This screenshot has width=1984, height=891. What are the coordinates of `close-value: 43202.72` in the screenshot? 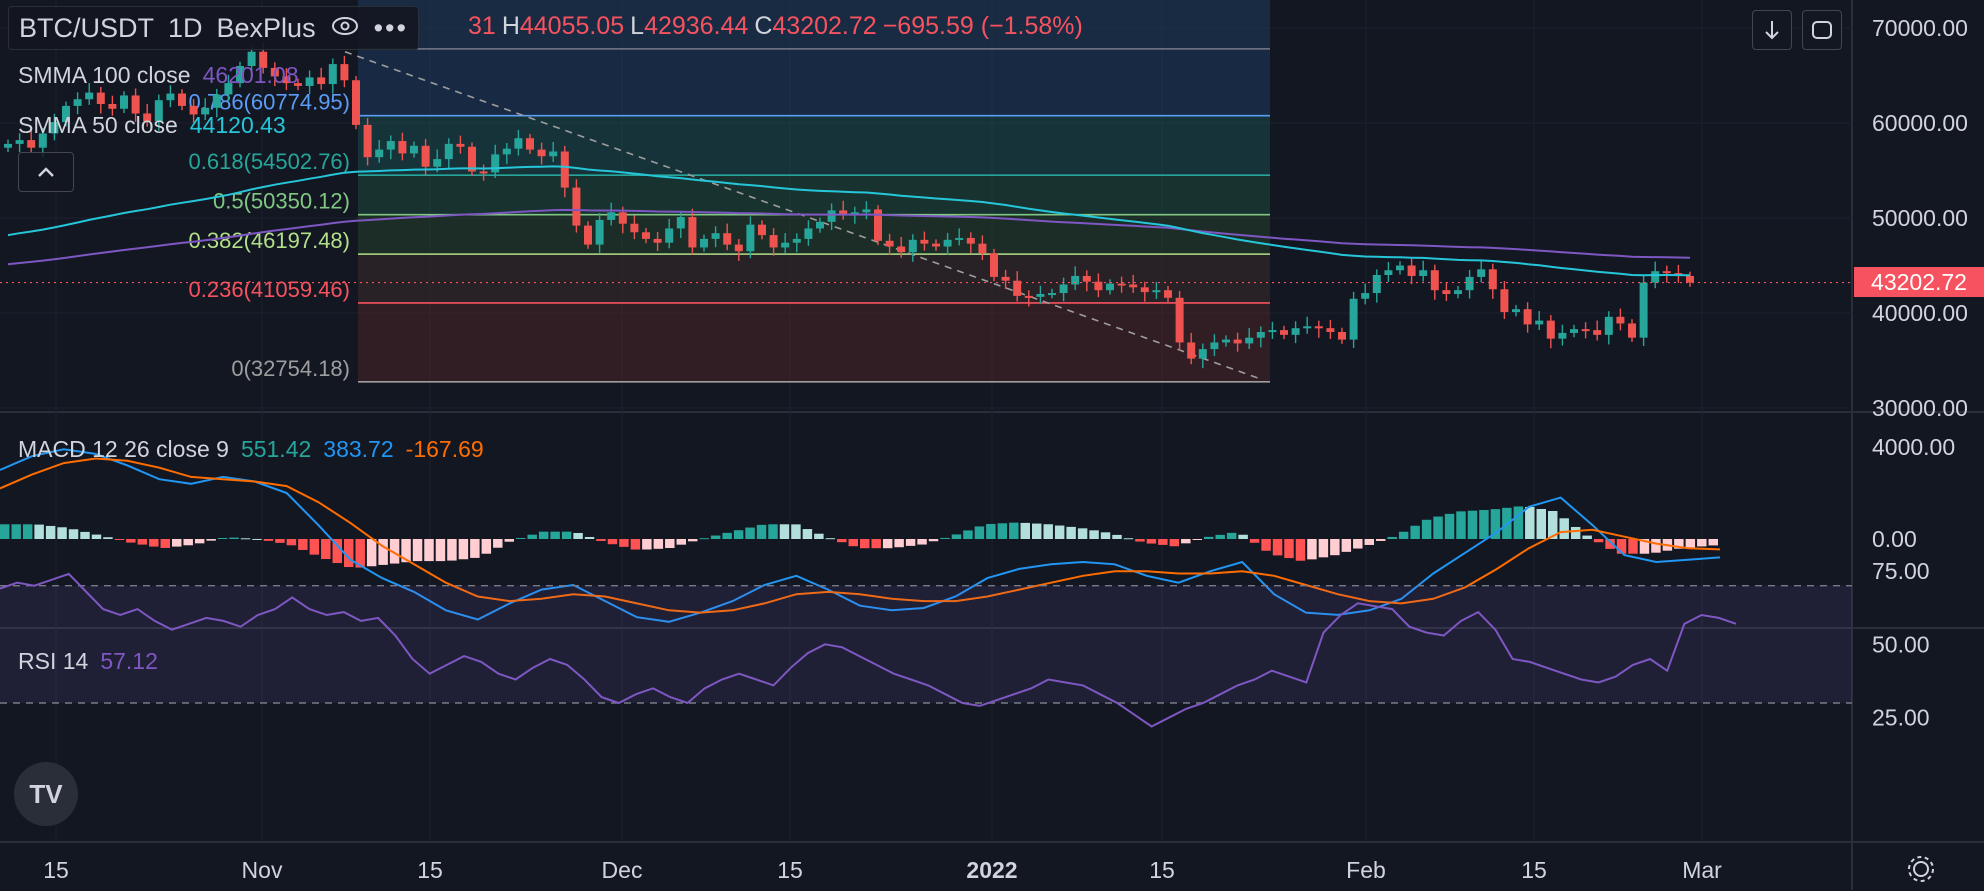 It's located at (824, 26).